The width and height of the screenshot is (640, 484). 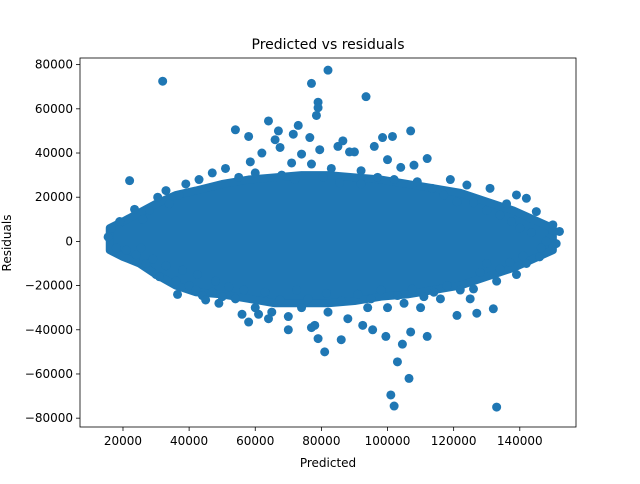 I want to click on x-tick-label: 100000, so click(x=388, y=441).